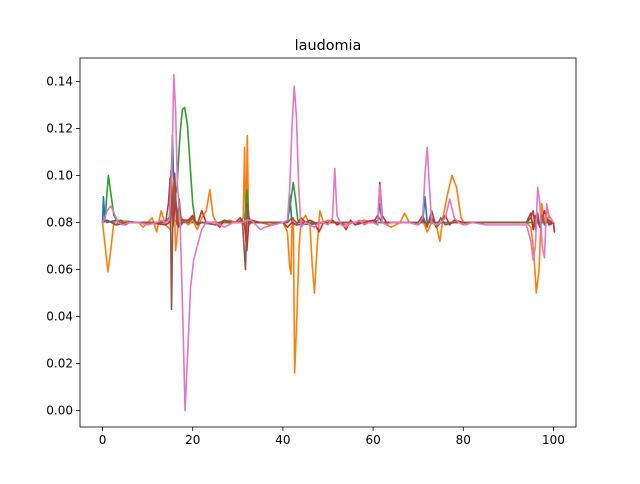  I want to click on x-tick-label: 0, so click(103, 440).